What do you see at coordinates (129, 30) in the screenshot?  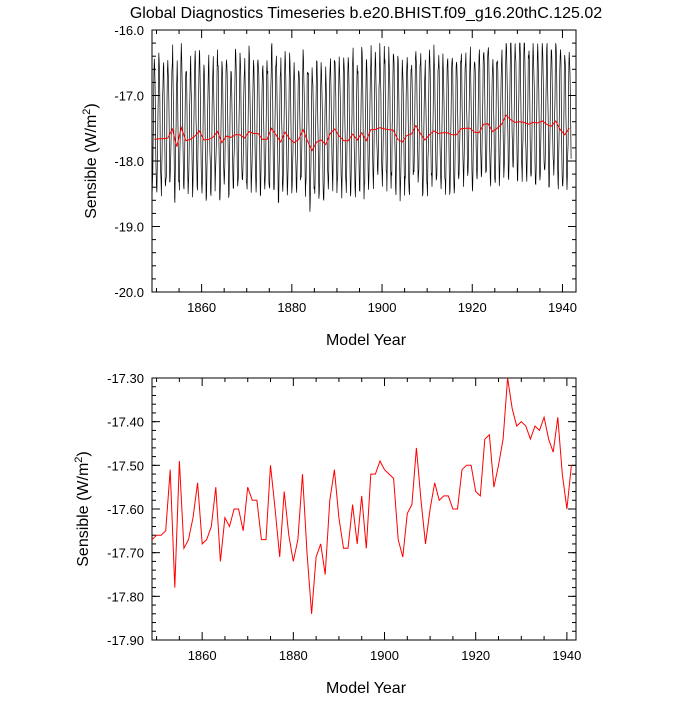 I see `top-y-tick-label: -16.0` at bounding box center [129, 30].